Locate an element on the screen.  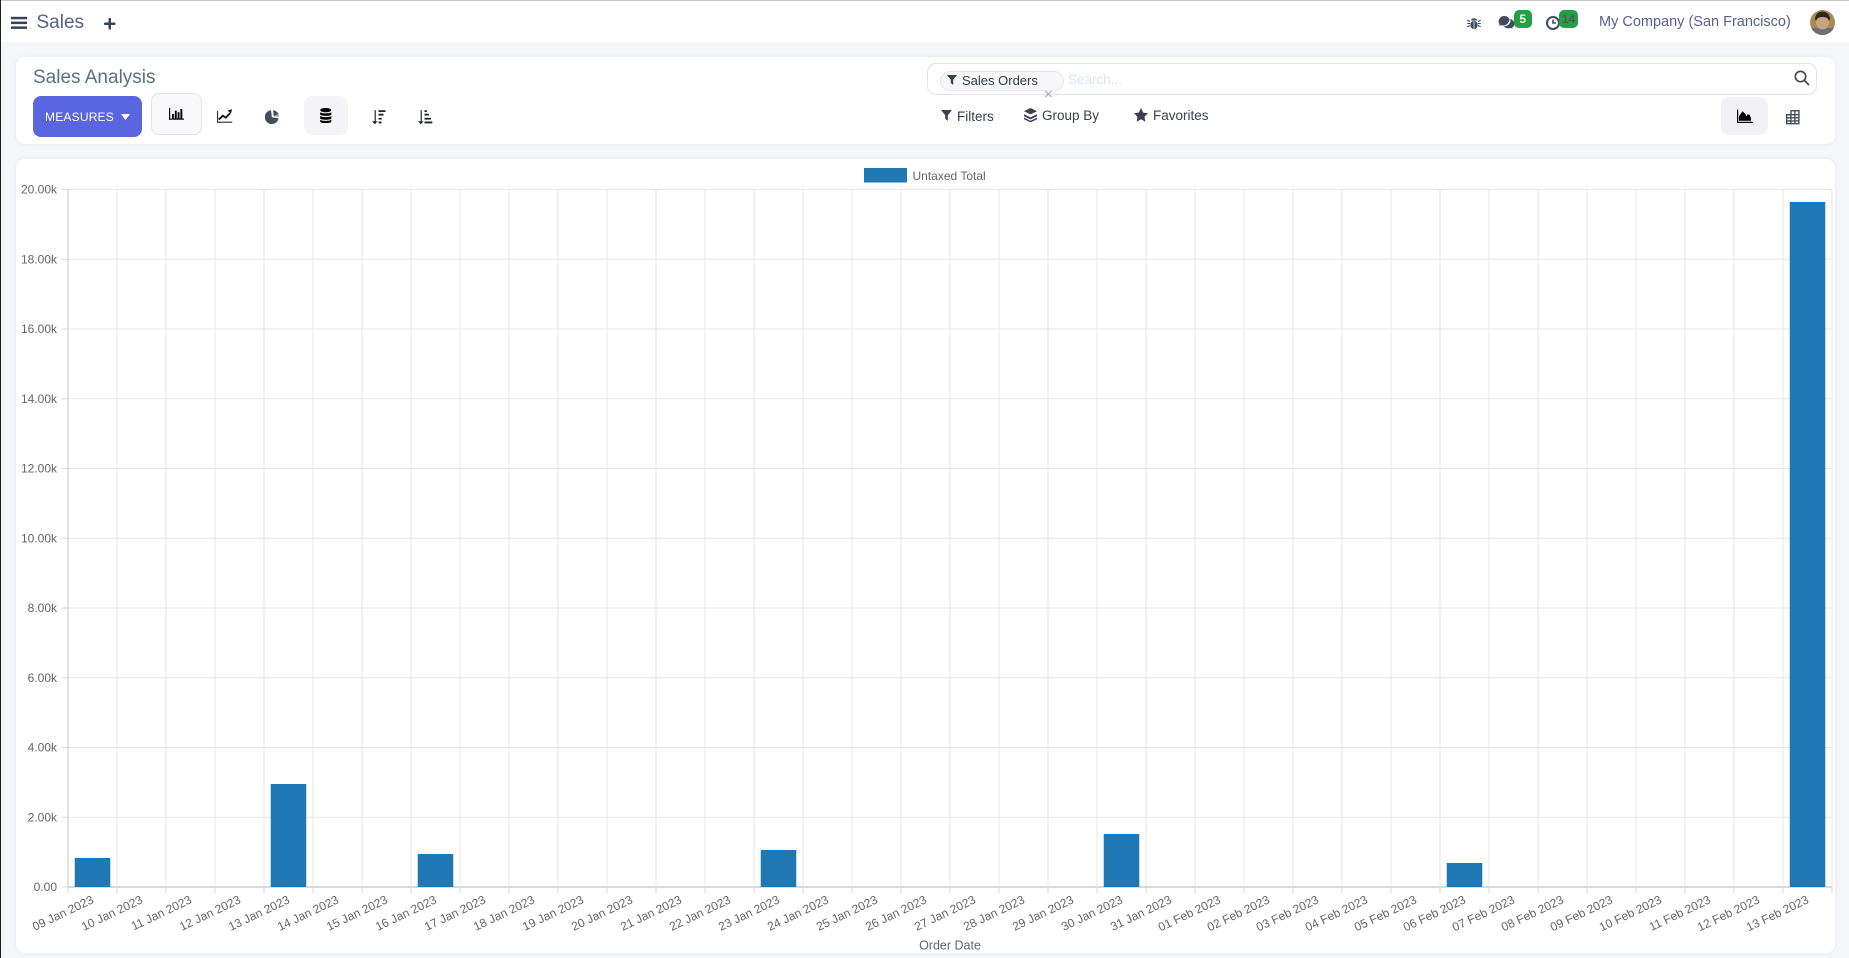
svg-text: 0.00 is located at coordinates (46, 887).